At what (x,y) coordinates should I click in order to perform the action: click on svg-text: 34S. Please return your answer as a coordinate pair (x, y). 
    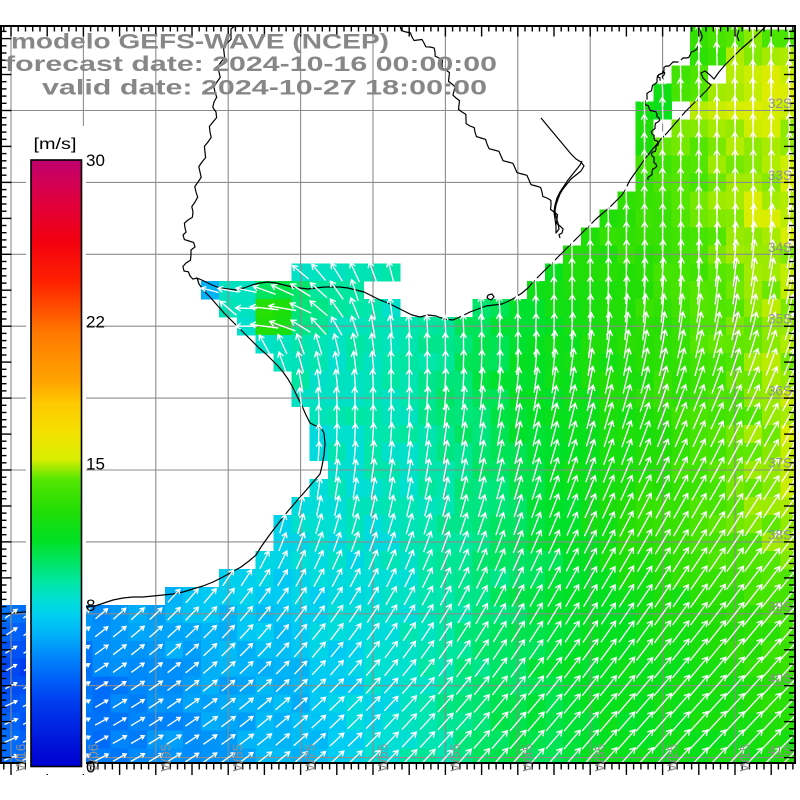
    Looking at the image, I should click on (780, 247).